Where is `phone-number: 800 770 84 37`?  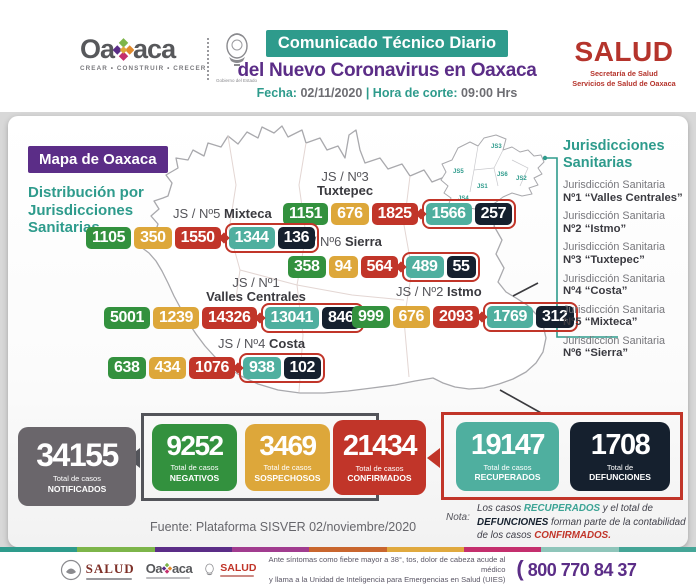 phone-number: 800 770 84 37 is located at coordinates (582, 569).